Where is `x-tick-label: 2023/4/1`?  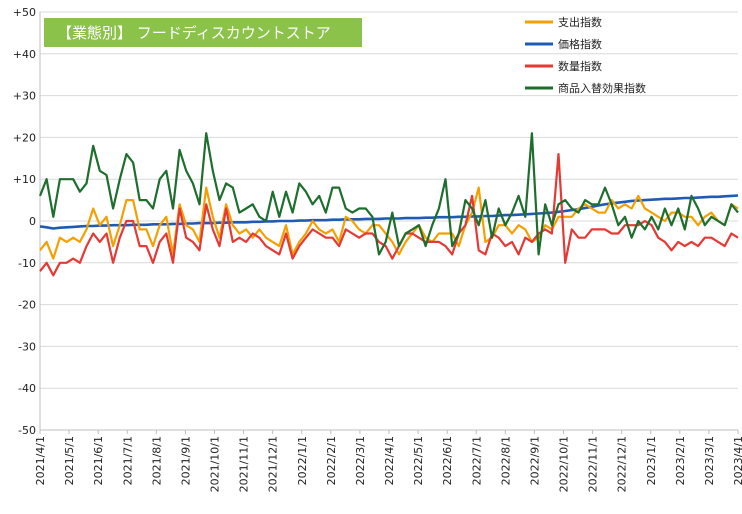
x-tick-label: 2023/4/1 is located at coordinates (737, 460).